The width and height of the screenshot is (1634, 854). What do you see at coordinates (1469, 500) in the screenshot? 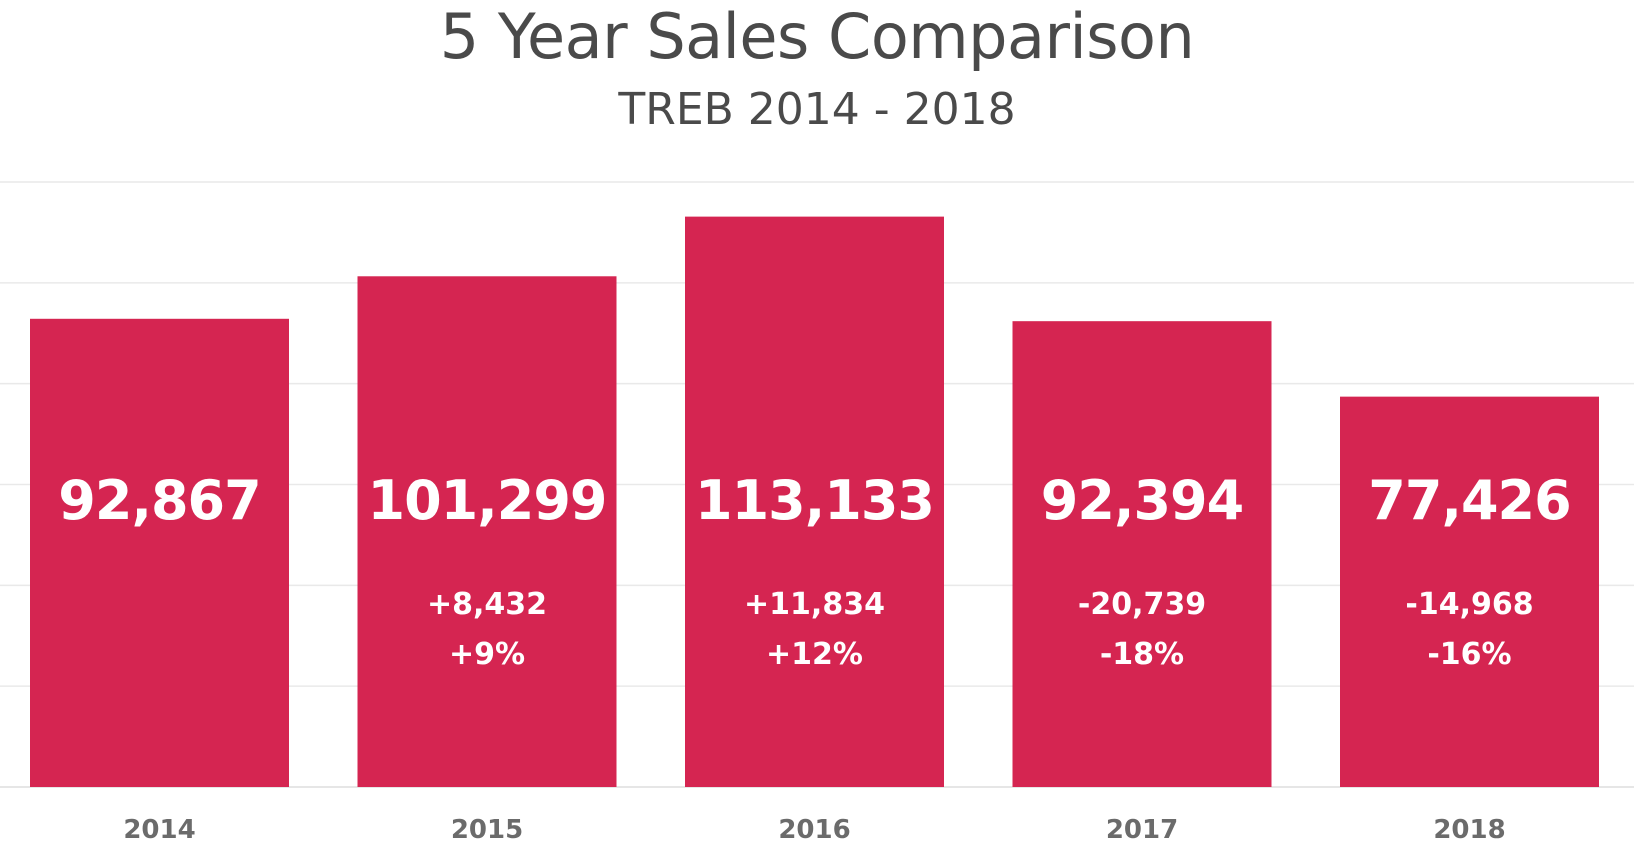
I see `bar-value-label: 77,426` at bounding box center [1469, 500].